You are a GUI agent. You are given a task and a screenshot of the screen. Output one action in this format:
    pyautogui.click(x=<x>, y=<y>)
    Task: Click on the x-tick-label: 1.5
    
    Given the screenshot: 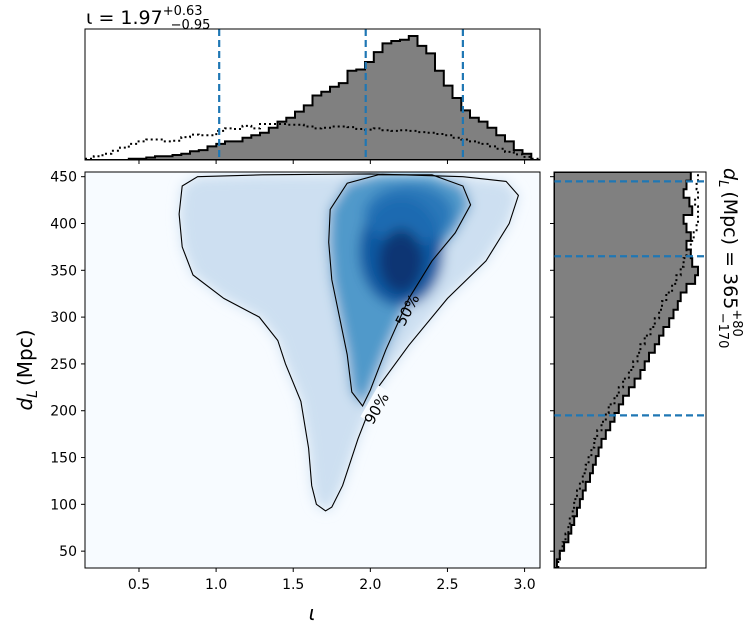 What is the action you would take?
    pyautogui.click(x=293, y=585)
    